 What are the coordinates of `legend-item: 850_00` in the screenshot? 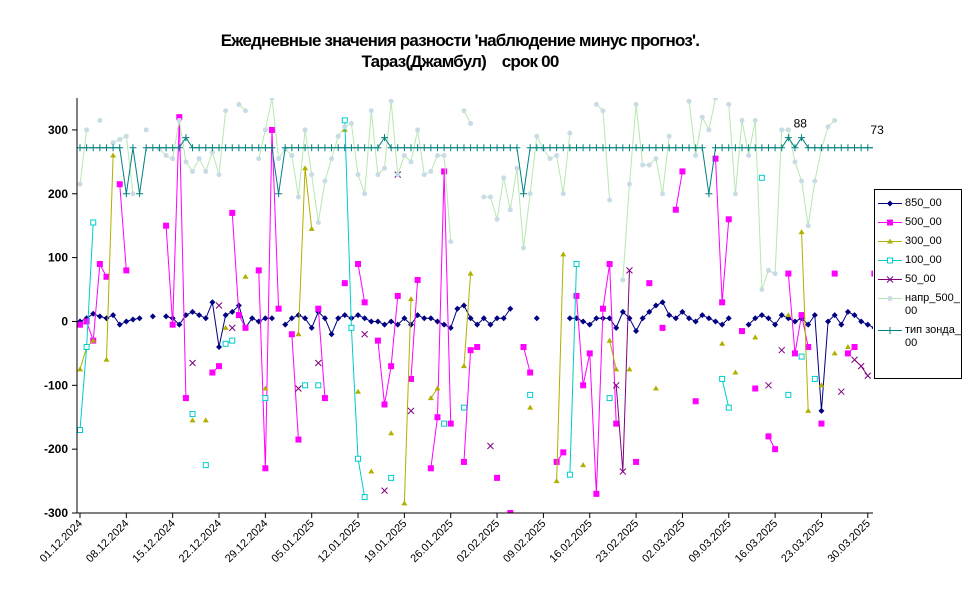 It's located at (918, 203).